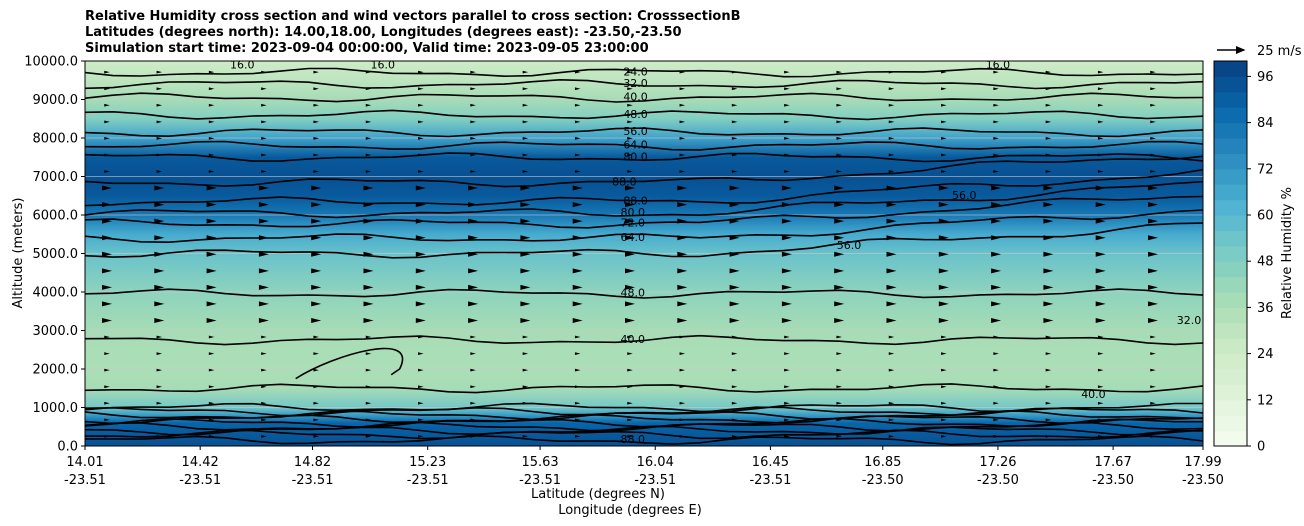 The image size is (1304, 526). I want to click on colorbar-tick-label: 60, so click(1265, 216).